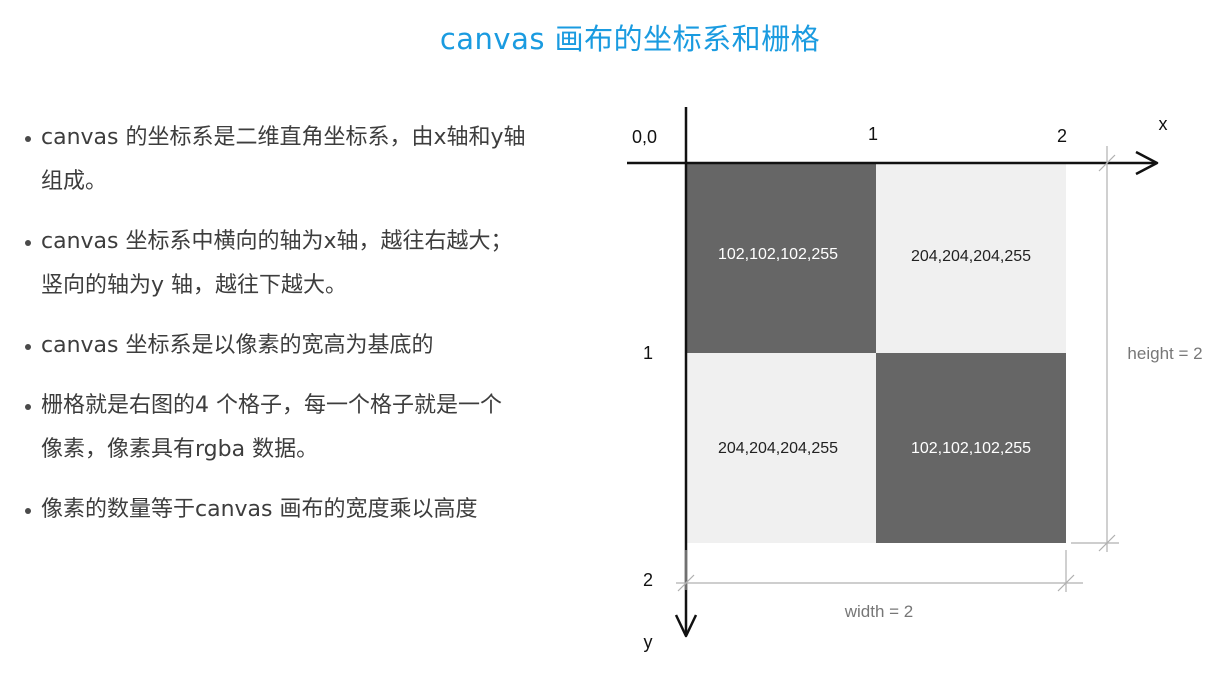  I want to click on x-axis-label: x, so click(1163, 124).